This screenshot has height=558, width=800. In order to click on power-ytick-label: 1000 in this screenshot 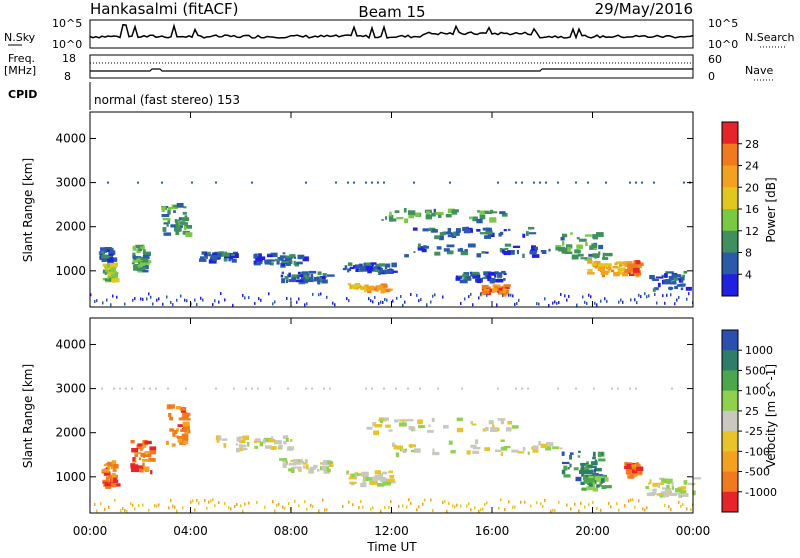, I will do `click(70, 271)`.